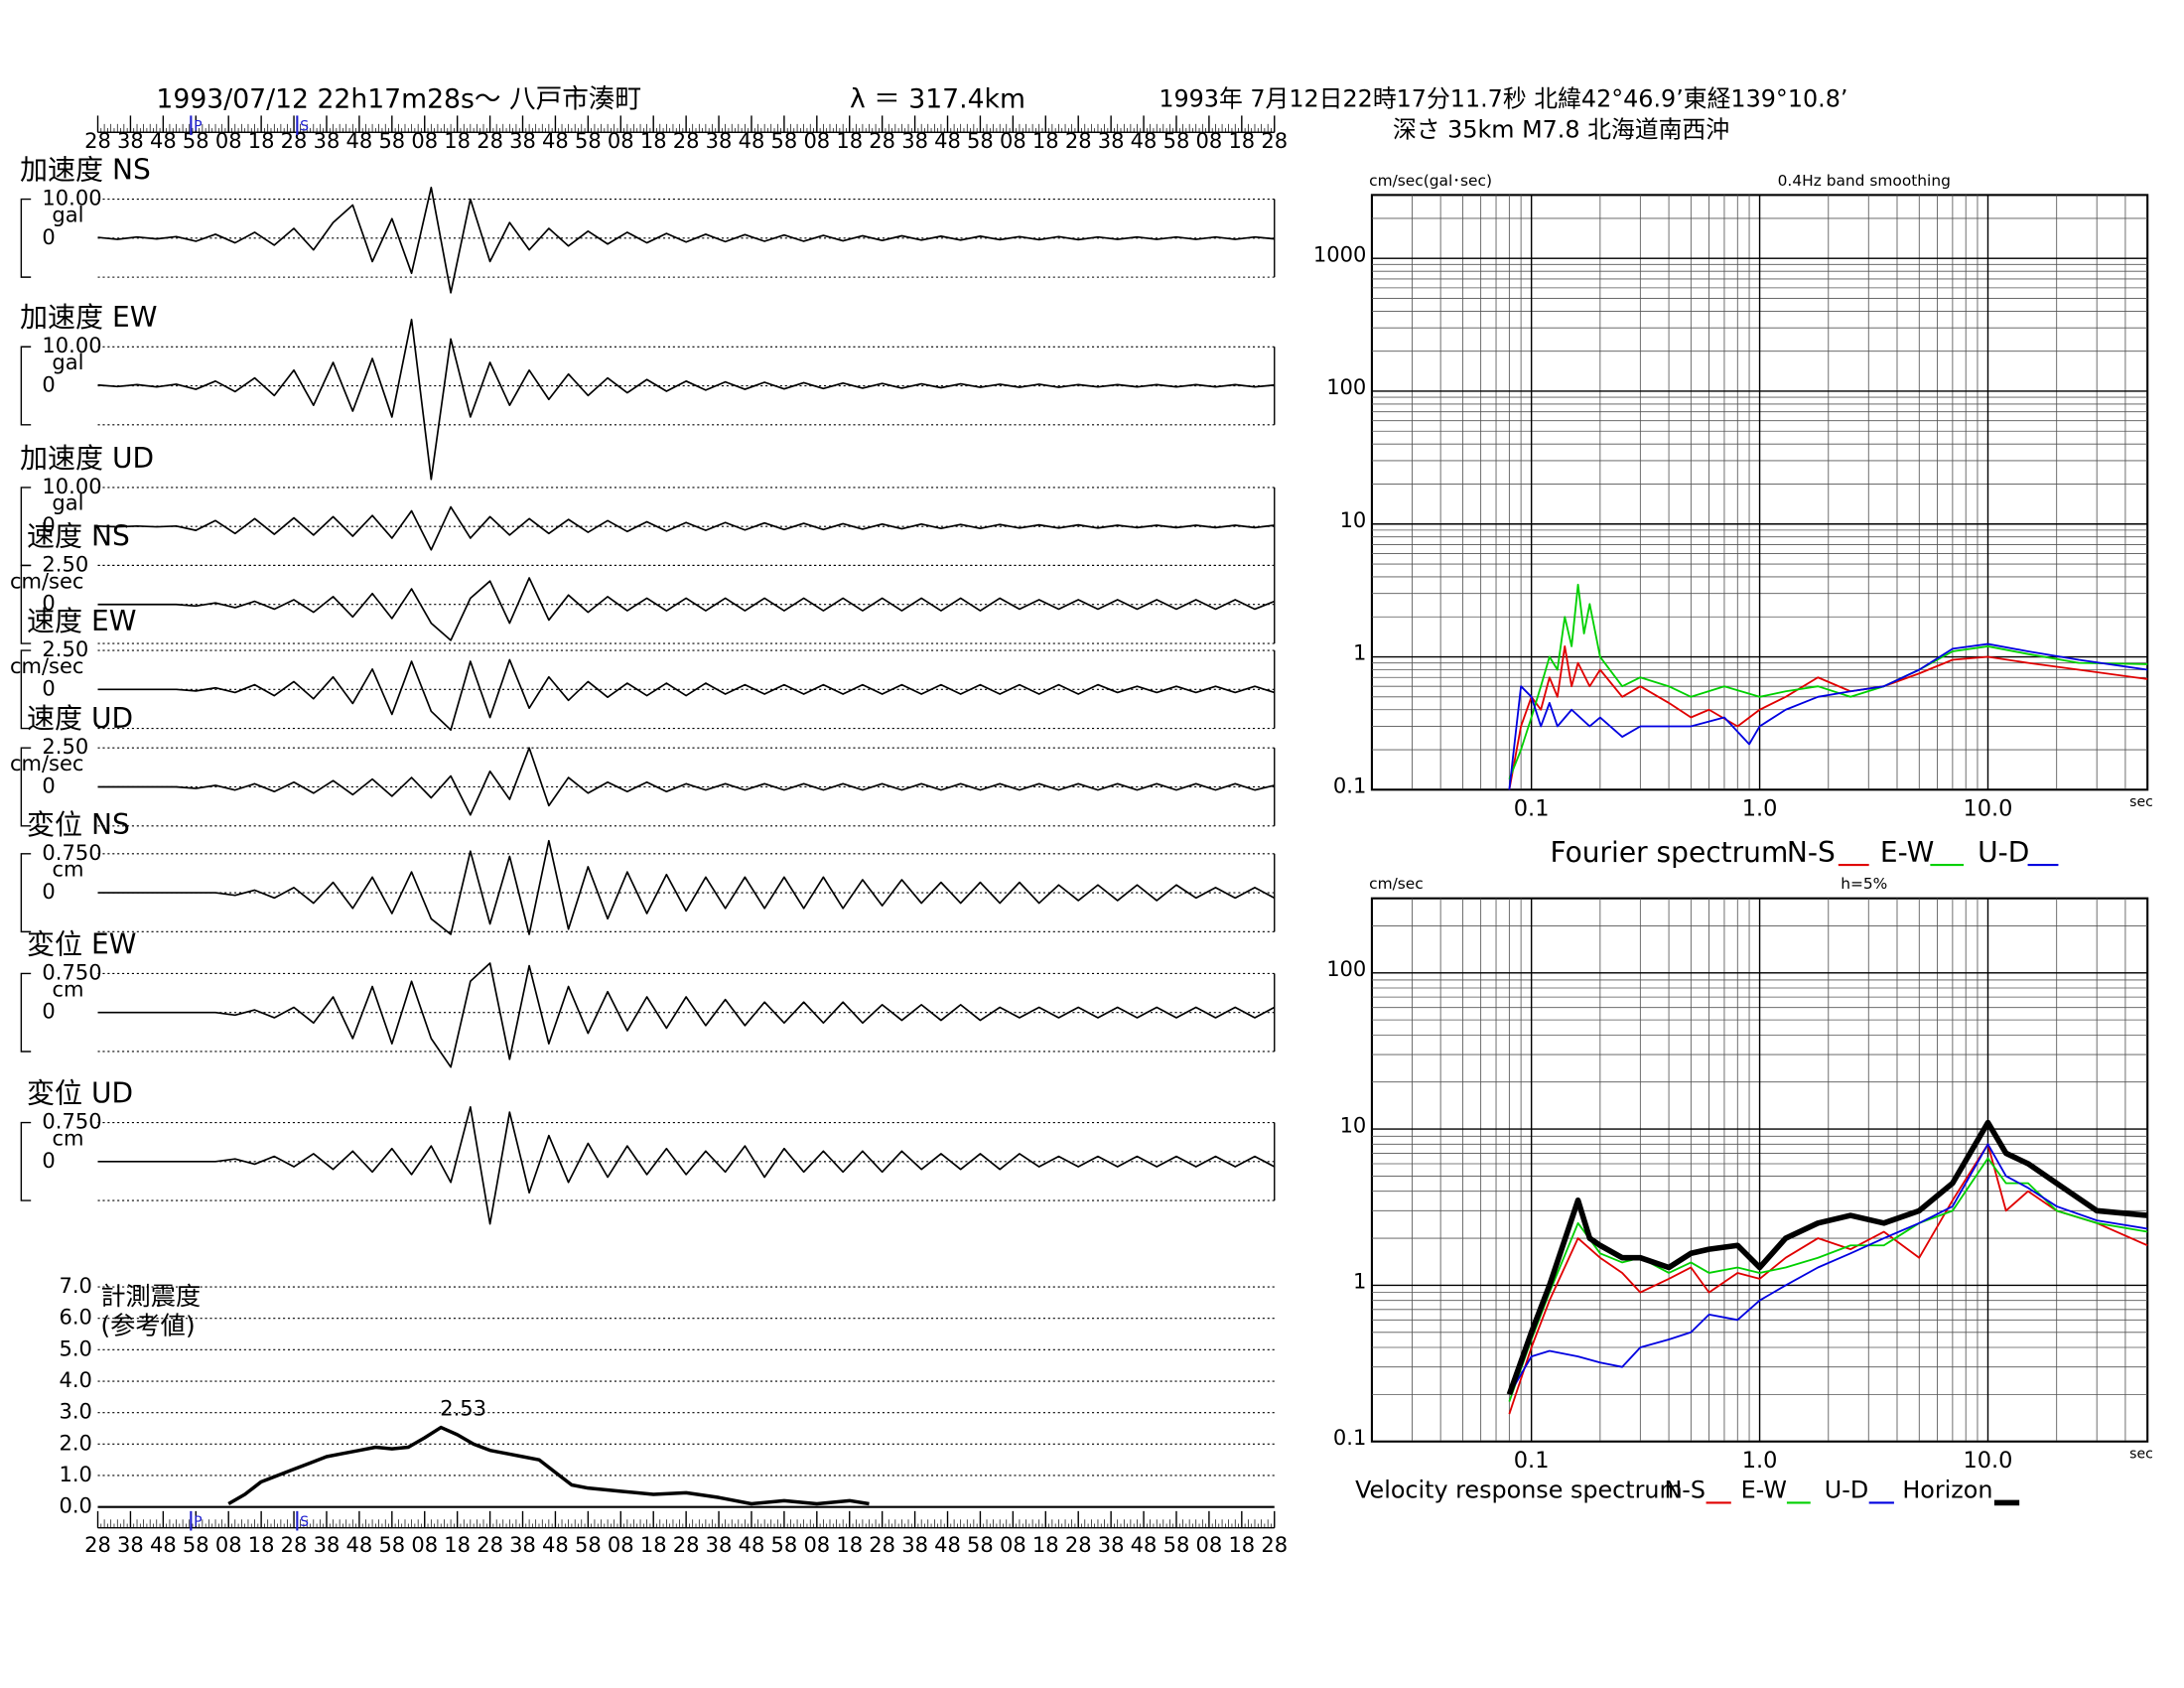  I want to click on y-tick-label: 5.0, so click(75, 1348).